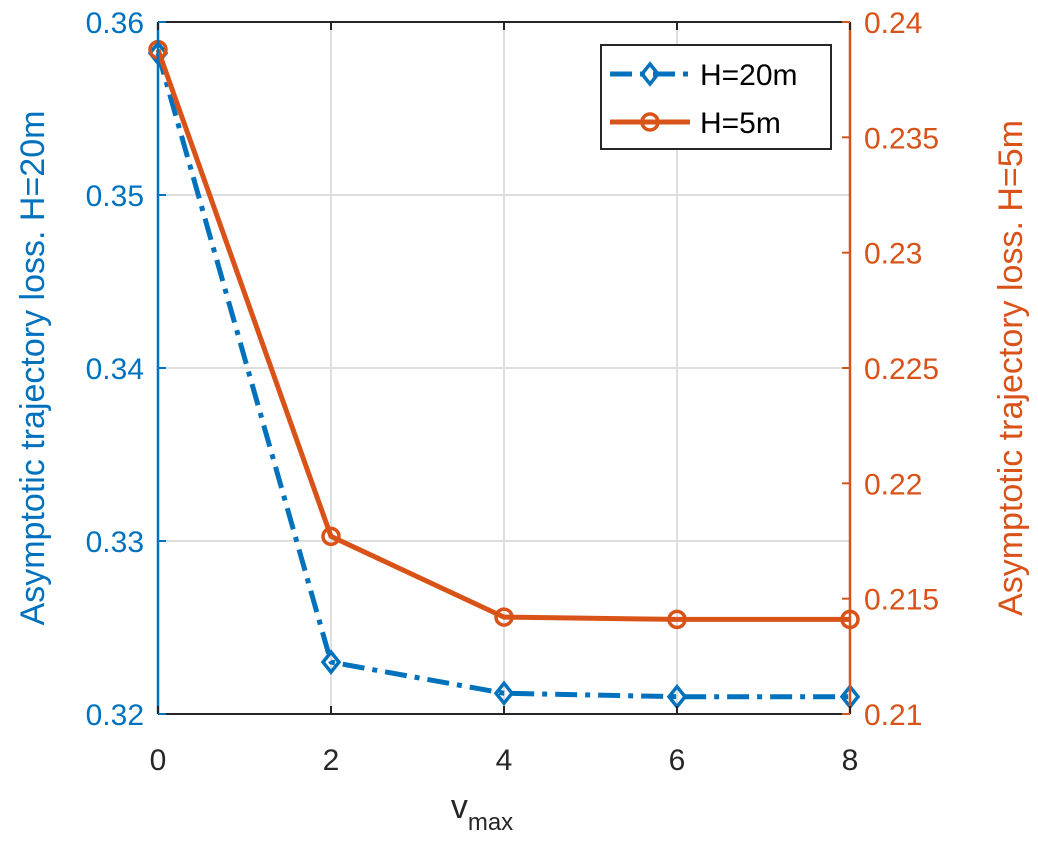  Describe the element at coordinates (650, 122) in the screenshot. I see `legend-marker-h5` at that location.